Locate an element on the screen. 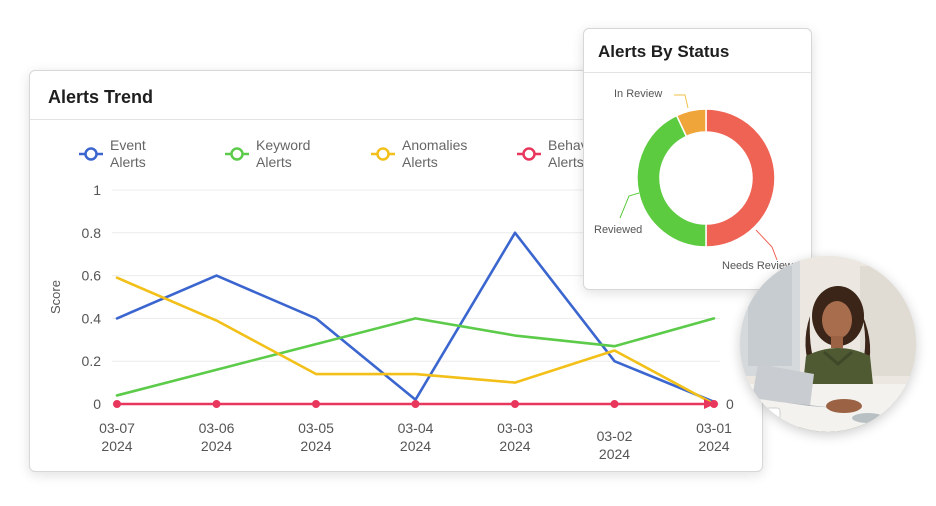  legend-item: Anomalies Alerts is located at coordinates (424, 154).